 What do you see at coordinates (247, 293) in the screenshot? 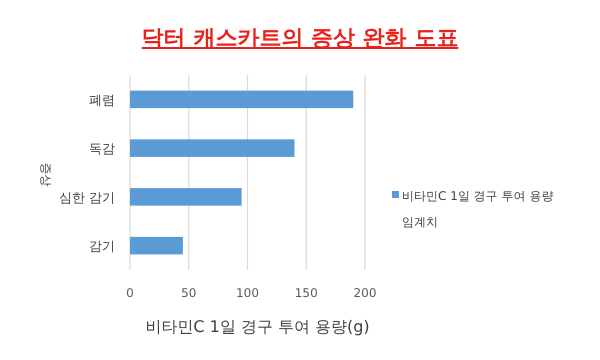
I see `x-tick-label: 100` at bounding box center [247, 293].